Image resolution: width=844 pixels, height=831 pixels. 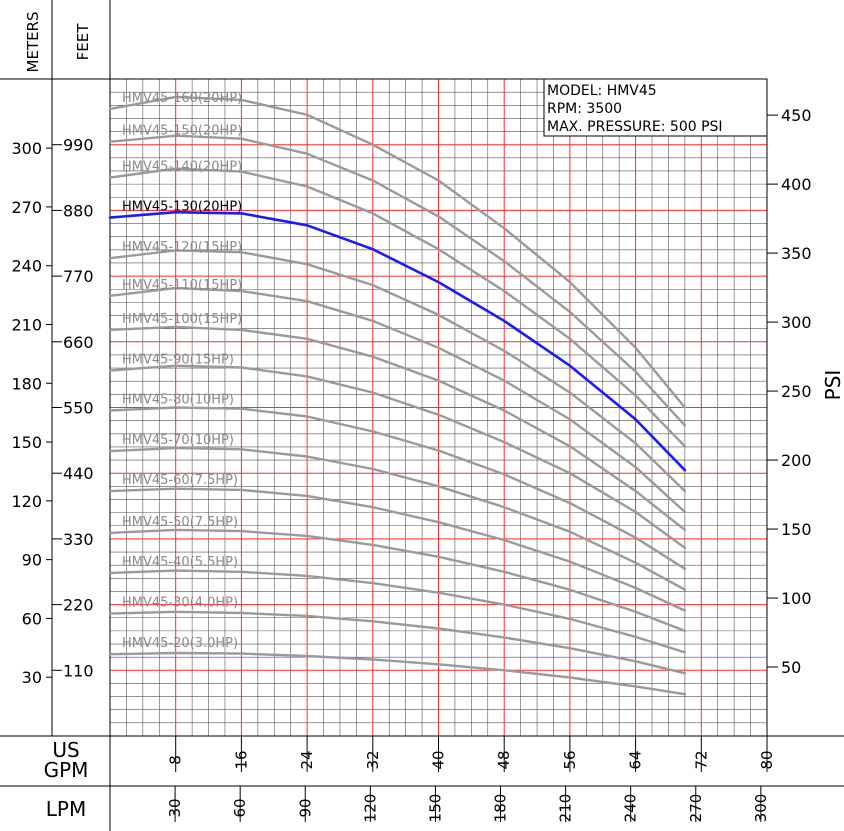 I want to click on meters-tick-label: 300, so click(x=26, y=148).